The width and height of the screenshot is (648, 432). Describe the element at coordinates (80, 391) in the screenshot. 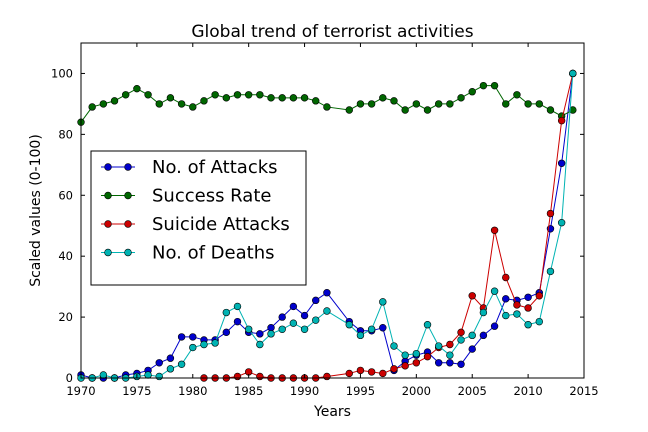

I see `x-tick-label: 1970` at that location.